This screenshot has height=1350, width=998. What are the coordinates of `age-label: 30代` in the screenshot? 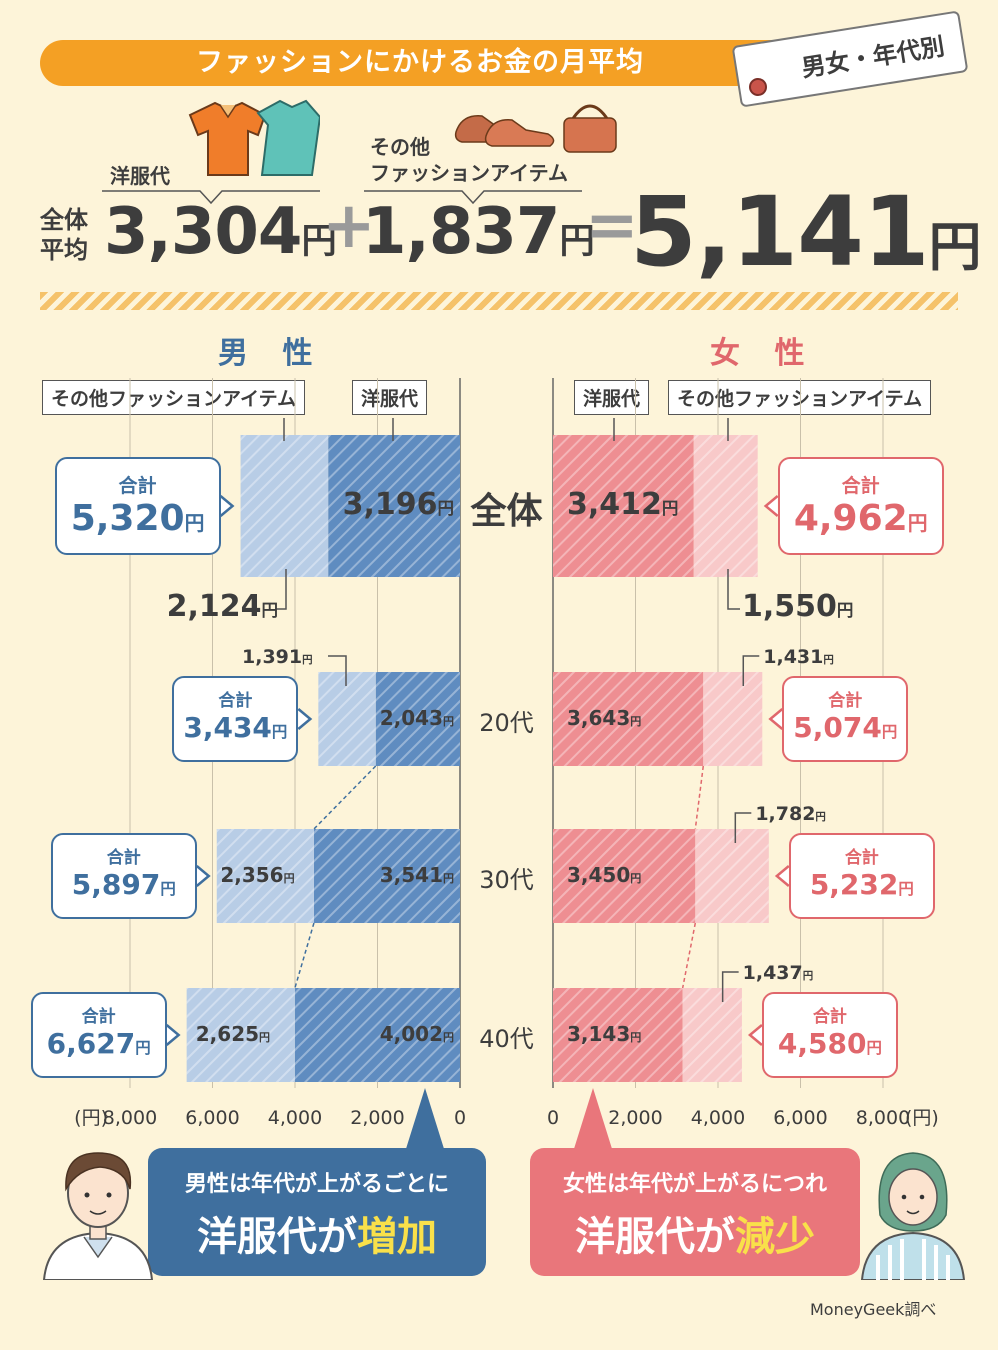 It's located at (506, 880).